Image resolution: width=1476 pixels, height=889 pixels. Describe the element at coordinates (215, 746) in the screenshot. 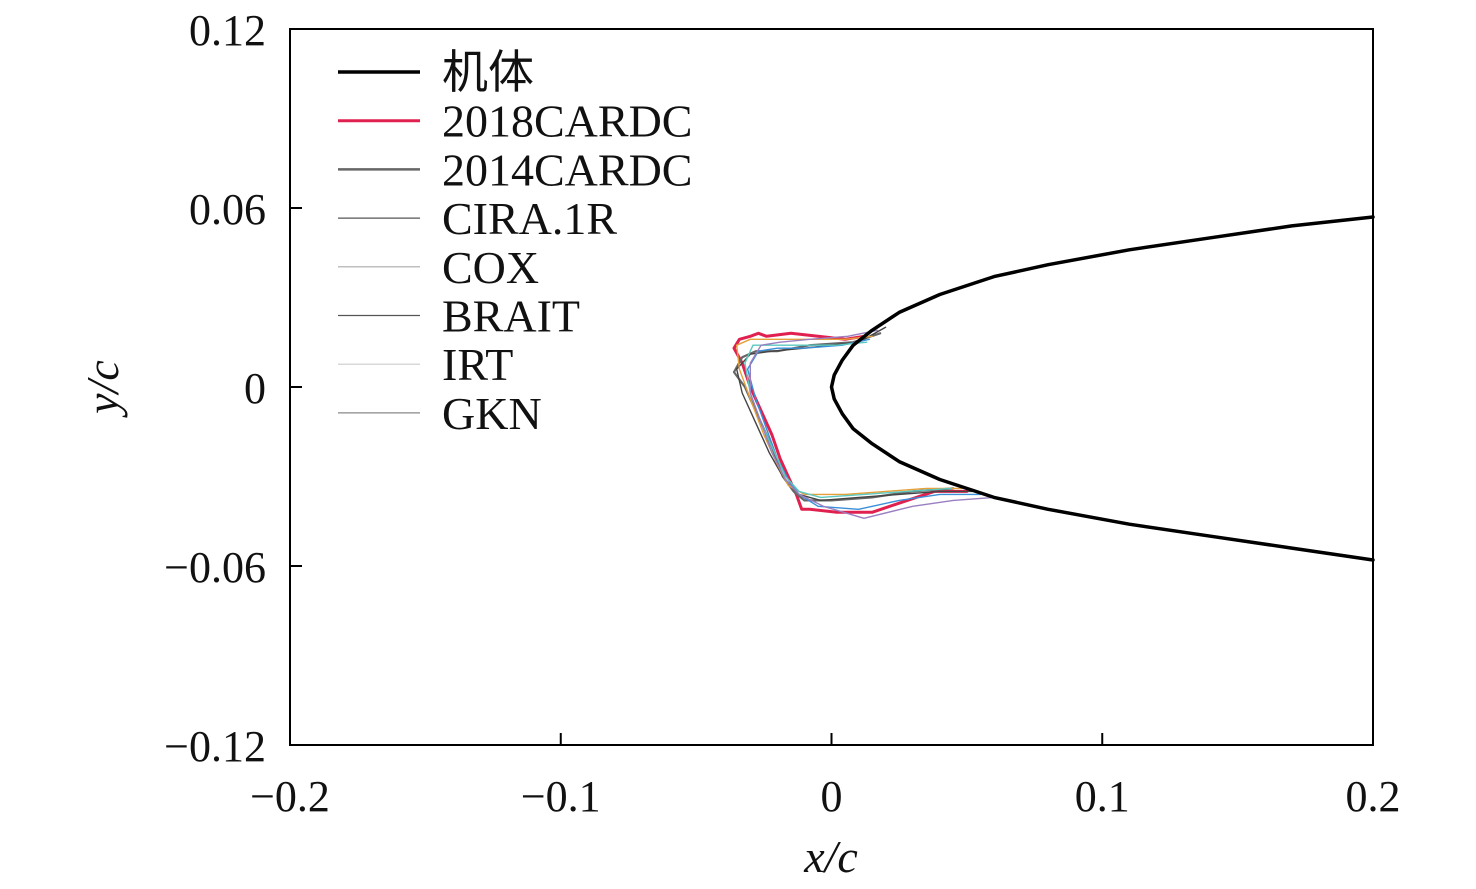

I see `y-tick-label: −0.12` at that location.